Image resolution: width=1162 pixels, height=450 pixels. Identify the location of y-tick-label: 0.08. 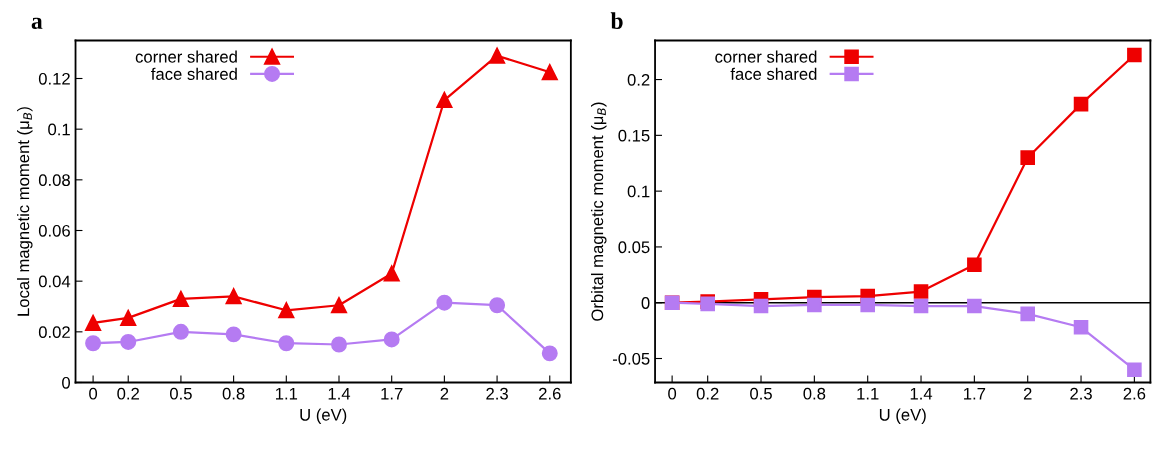
(54, 180).